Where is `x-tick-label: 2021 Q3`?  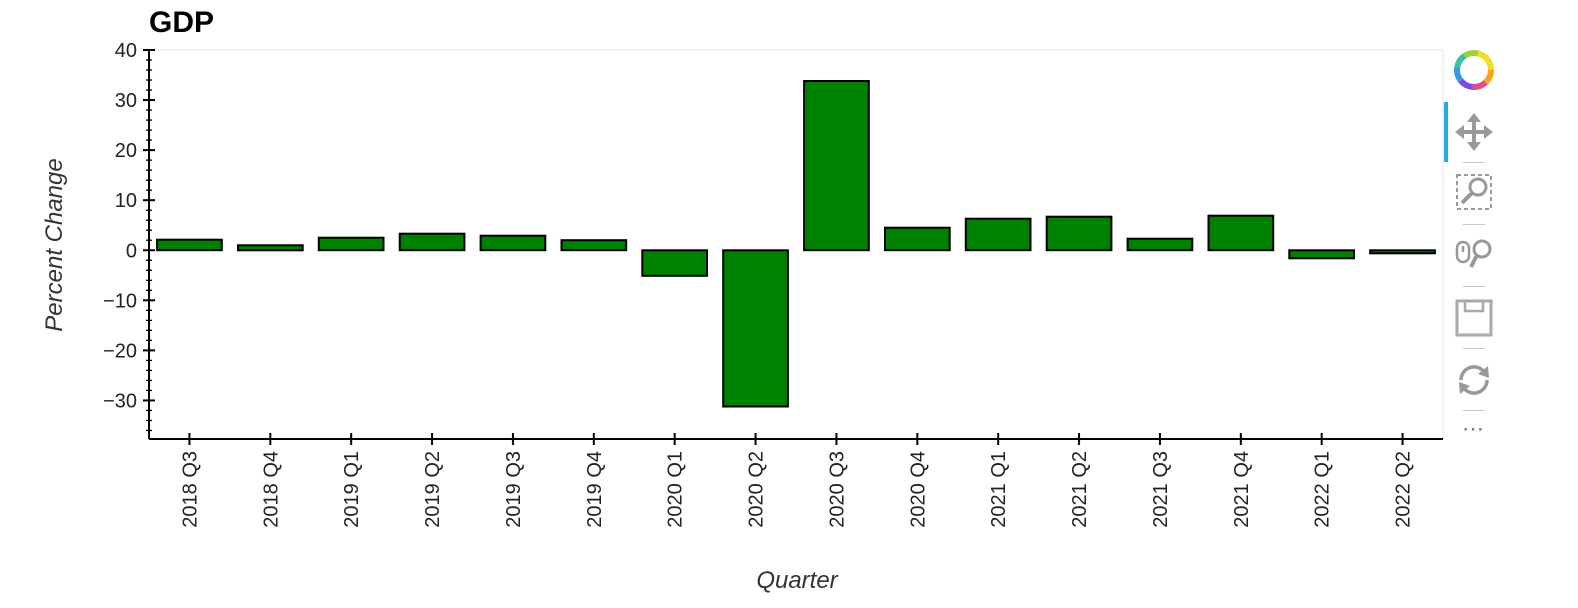
x-tick-label: 2021 Q3 is located at coordinates (1161, 489).